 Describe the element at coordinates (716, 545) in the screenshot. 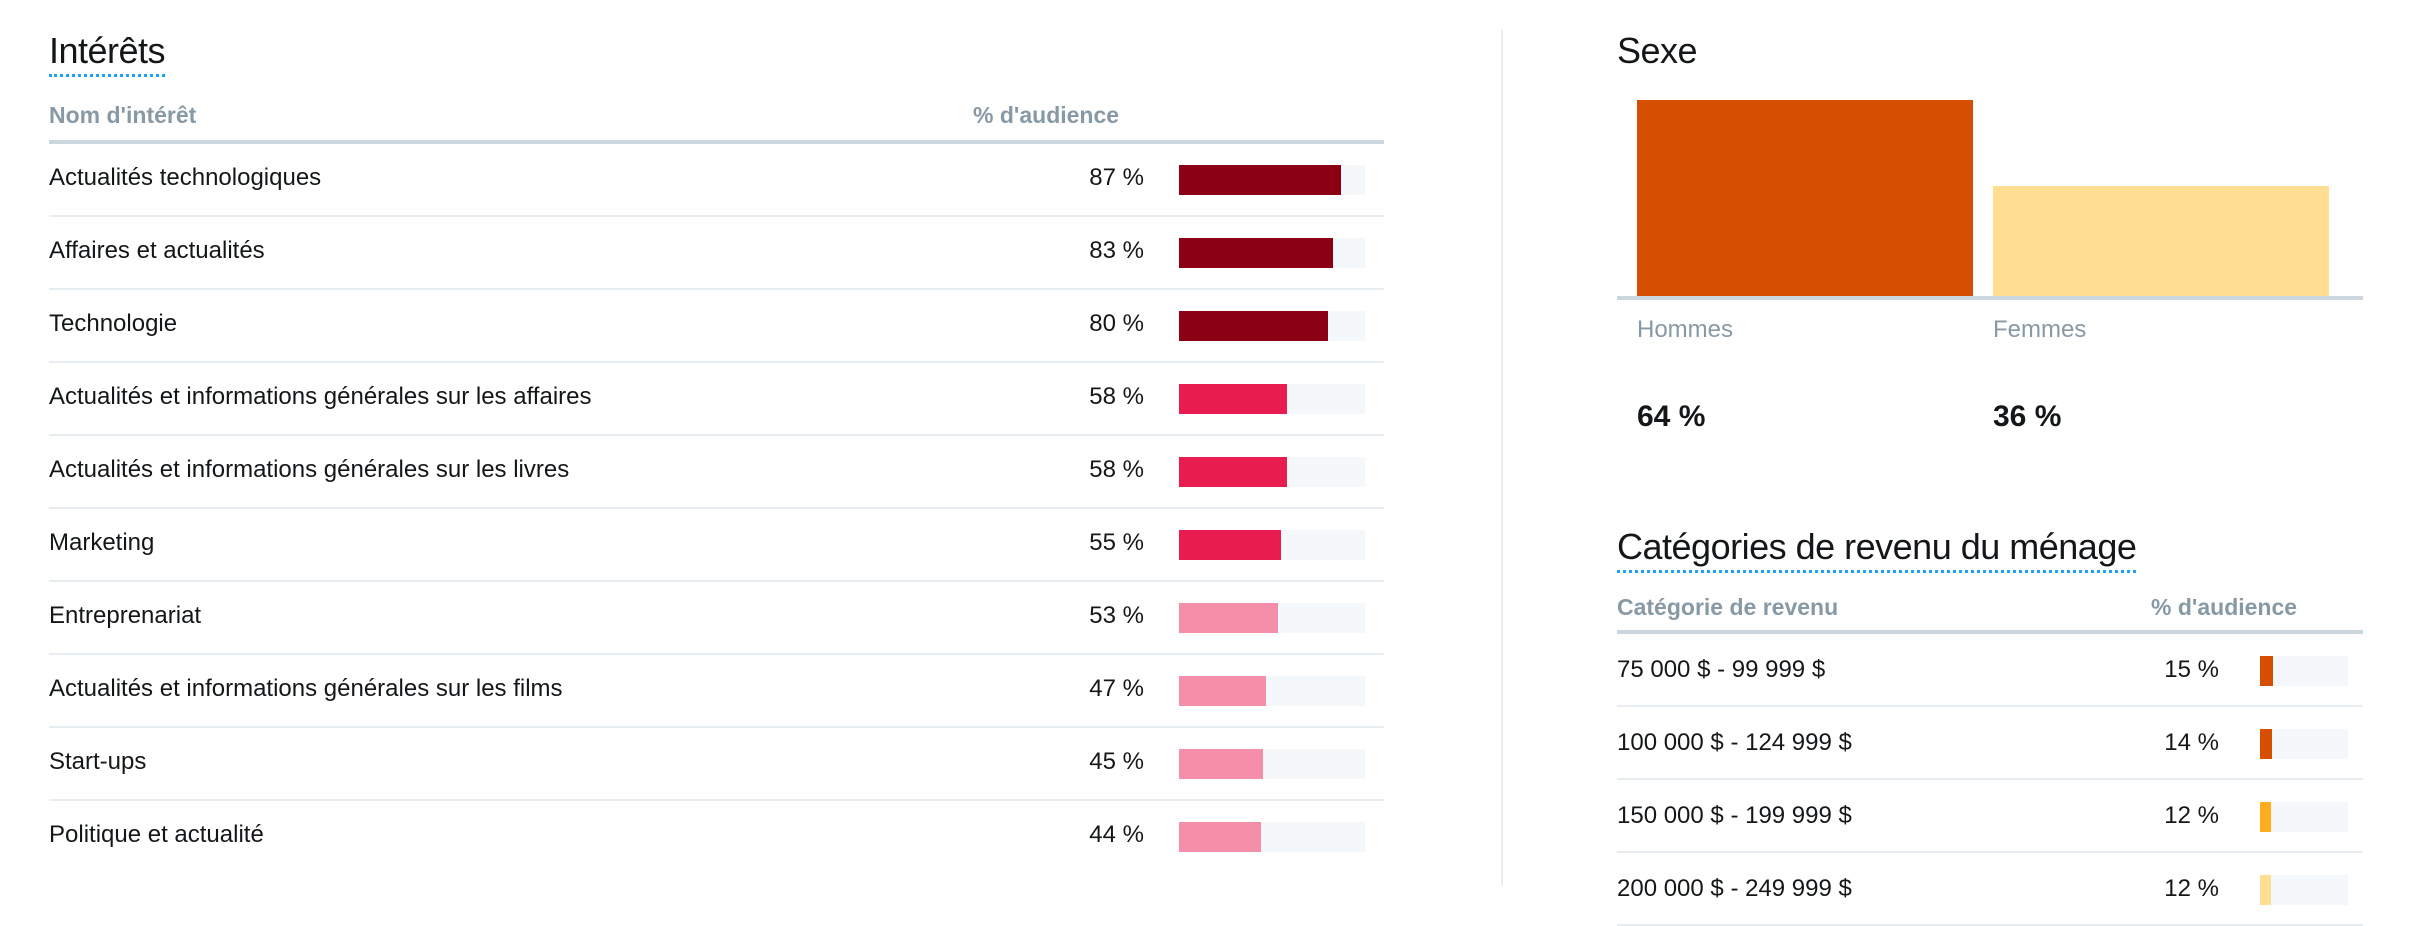

I see `table-row: Marketing 55 %` at that location.